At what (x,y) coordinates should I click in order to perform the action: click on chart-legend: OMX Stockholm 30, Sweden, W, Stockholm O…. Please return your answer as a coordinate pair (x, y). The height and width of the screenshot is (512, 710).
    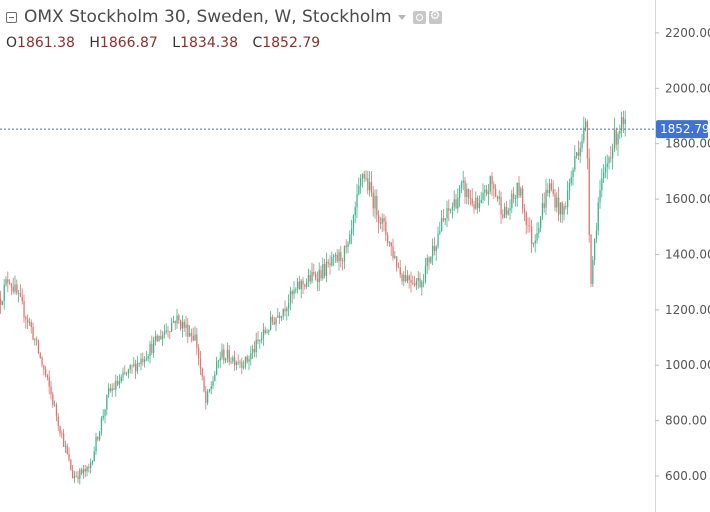
    Looking at the image, I should click on (224, 29).